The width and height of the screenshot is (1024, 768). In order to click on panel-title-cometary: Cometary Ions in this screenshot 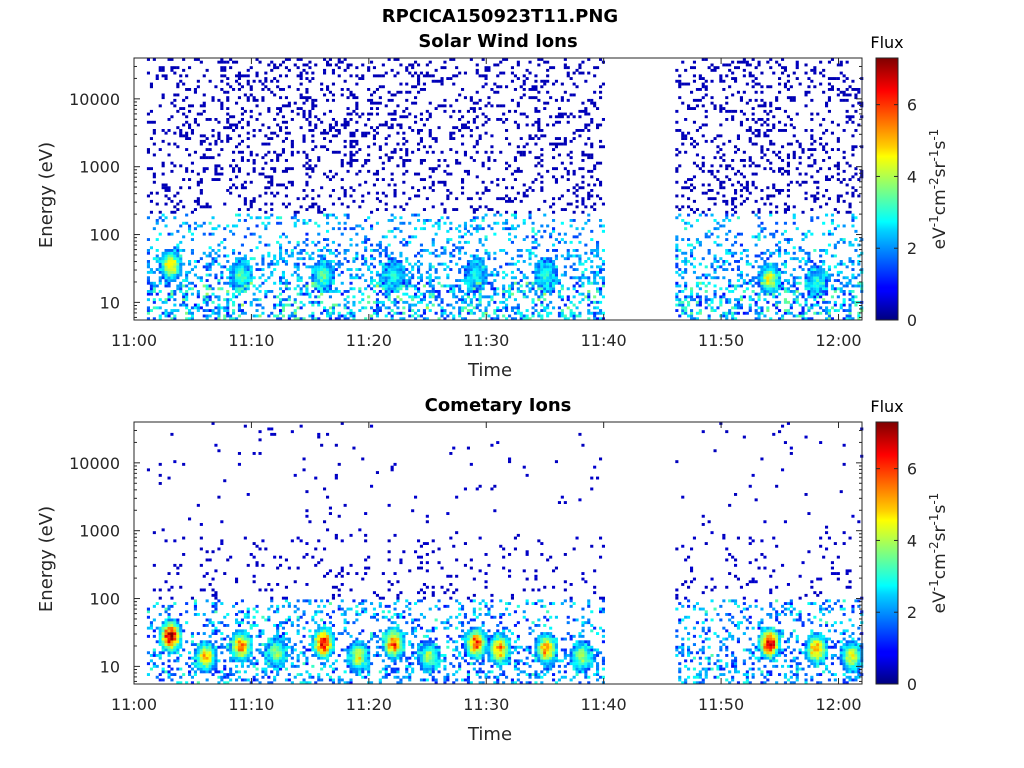, I will do `click(498, 405)`.